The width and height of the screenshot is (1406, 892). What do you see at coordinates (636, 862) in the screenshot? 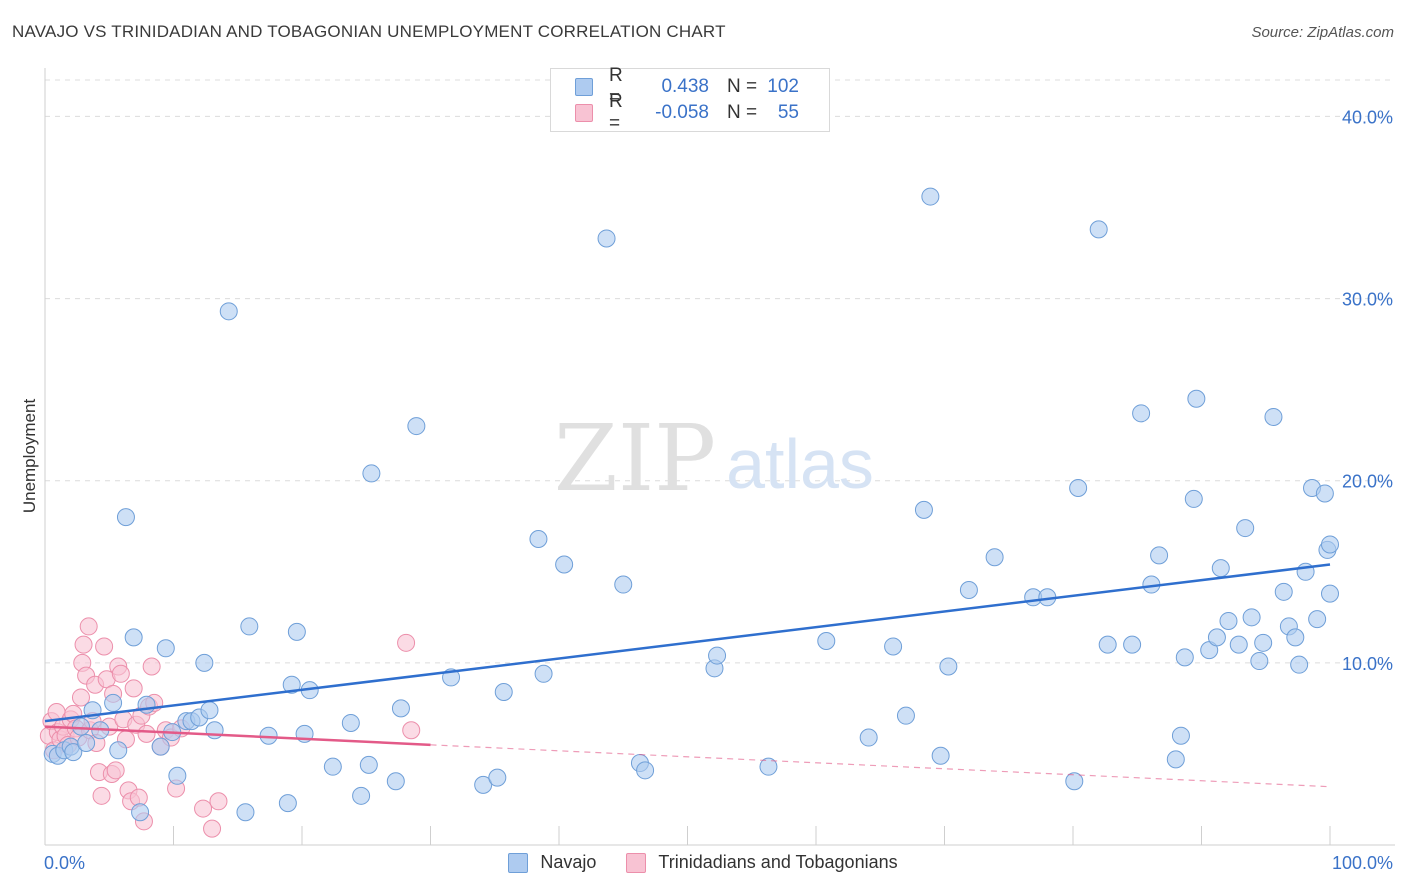
I see `trinidadian-swatch` at bounding box center [636, 862].